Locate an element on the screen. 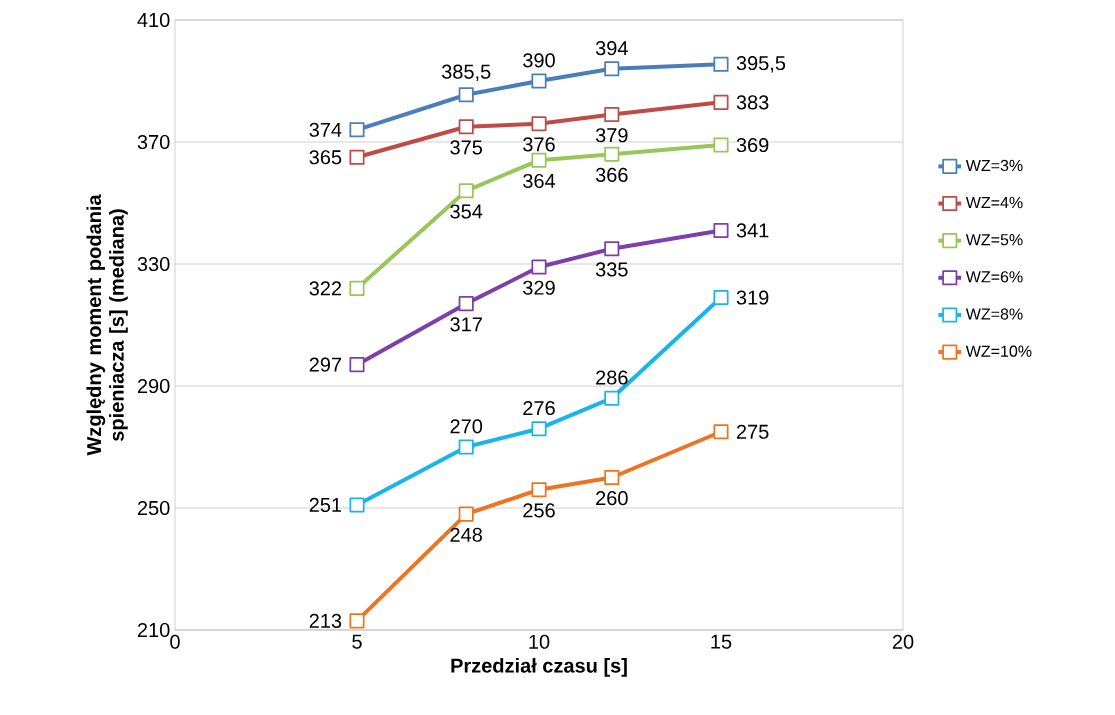  legend-label: WZ=6% is located at coordinates (994, 277).